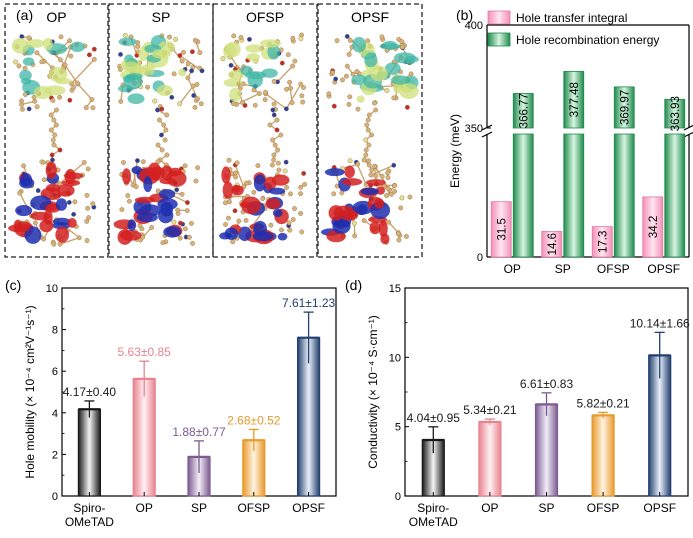  Describe the element at coordinates (434, 418) in the screenshot. I see `value-label: 4.04±0.95` at that location.